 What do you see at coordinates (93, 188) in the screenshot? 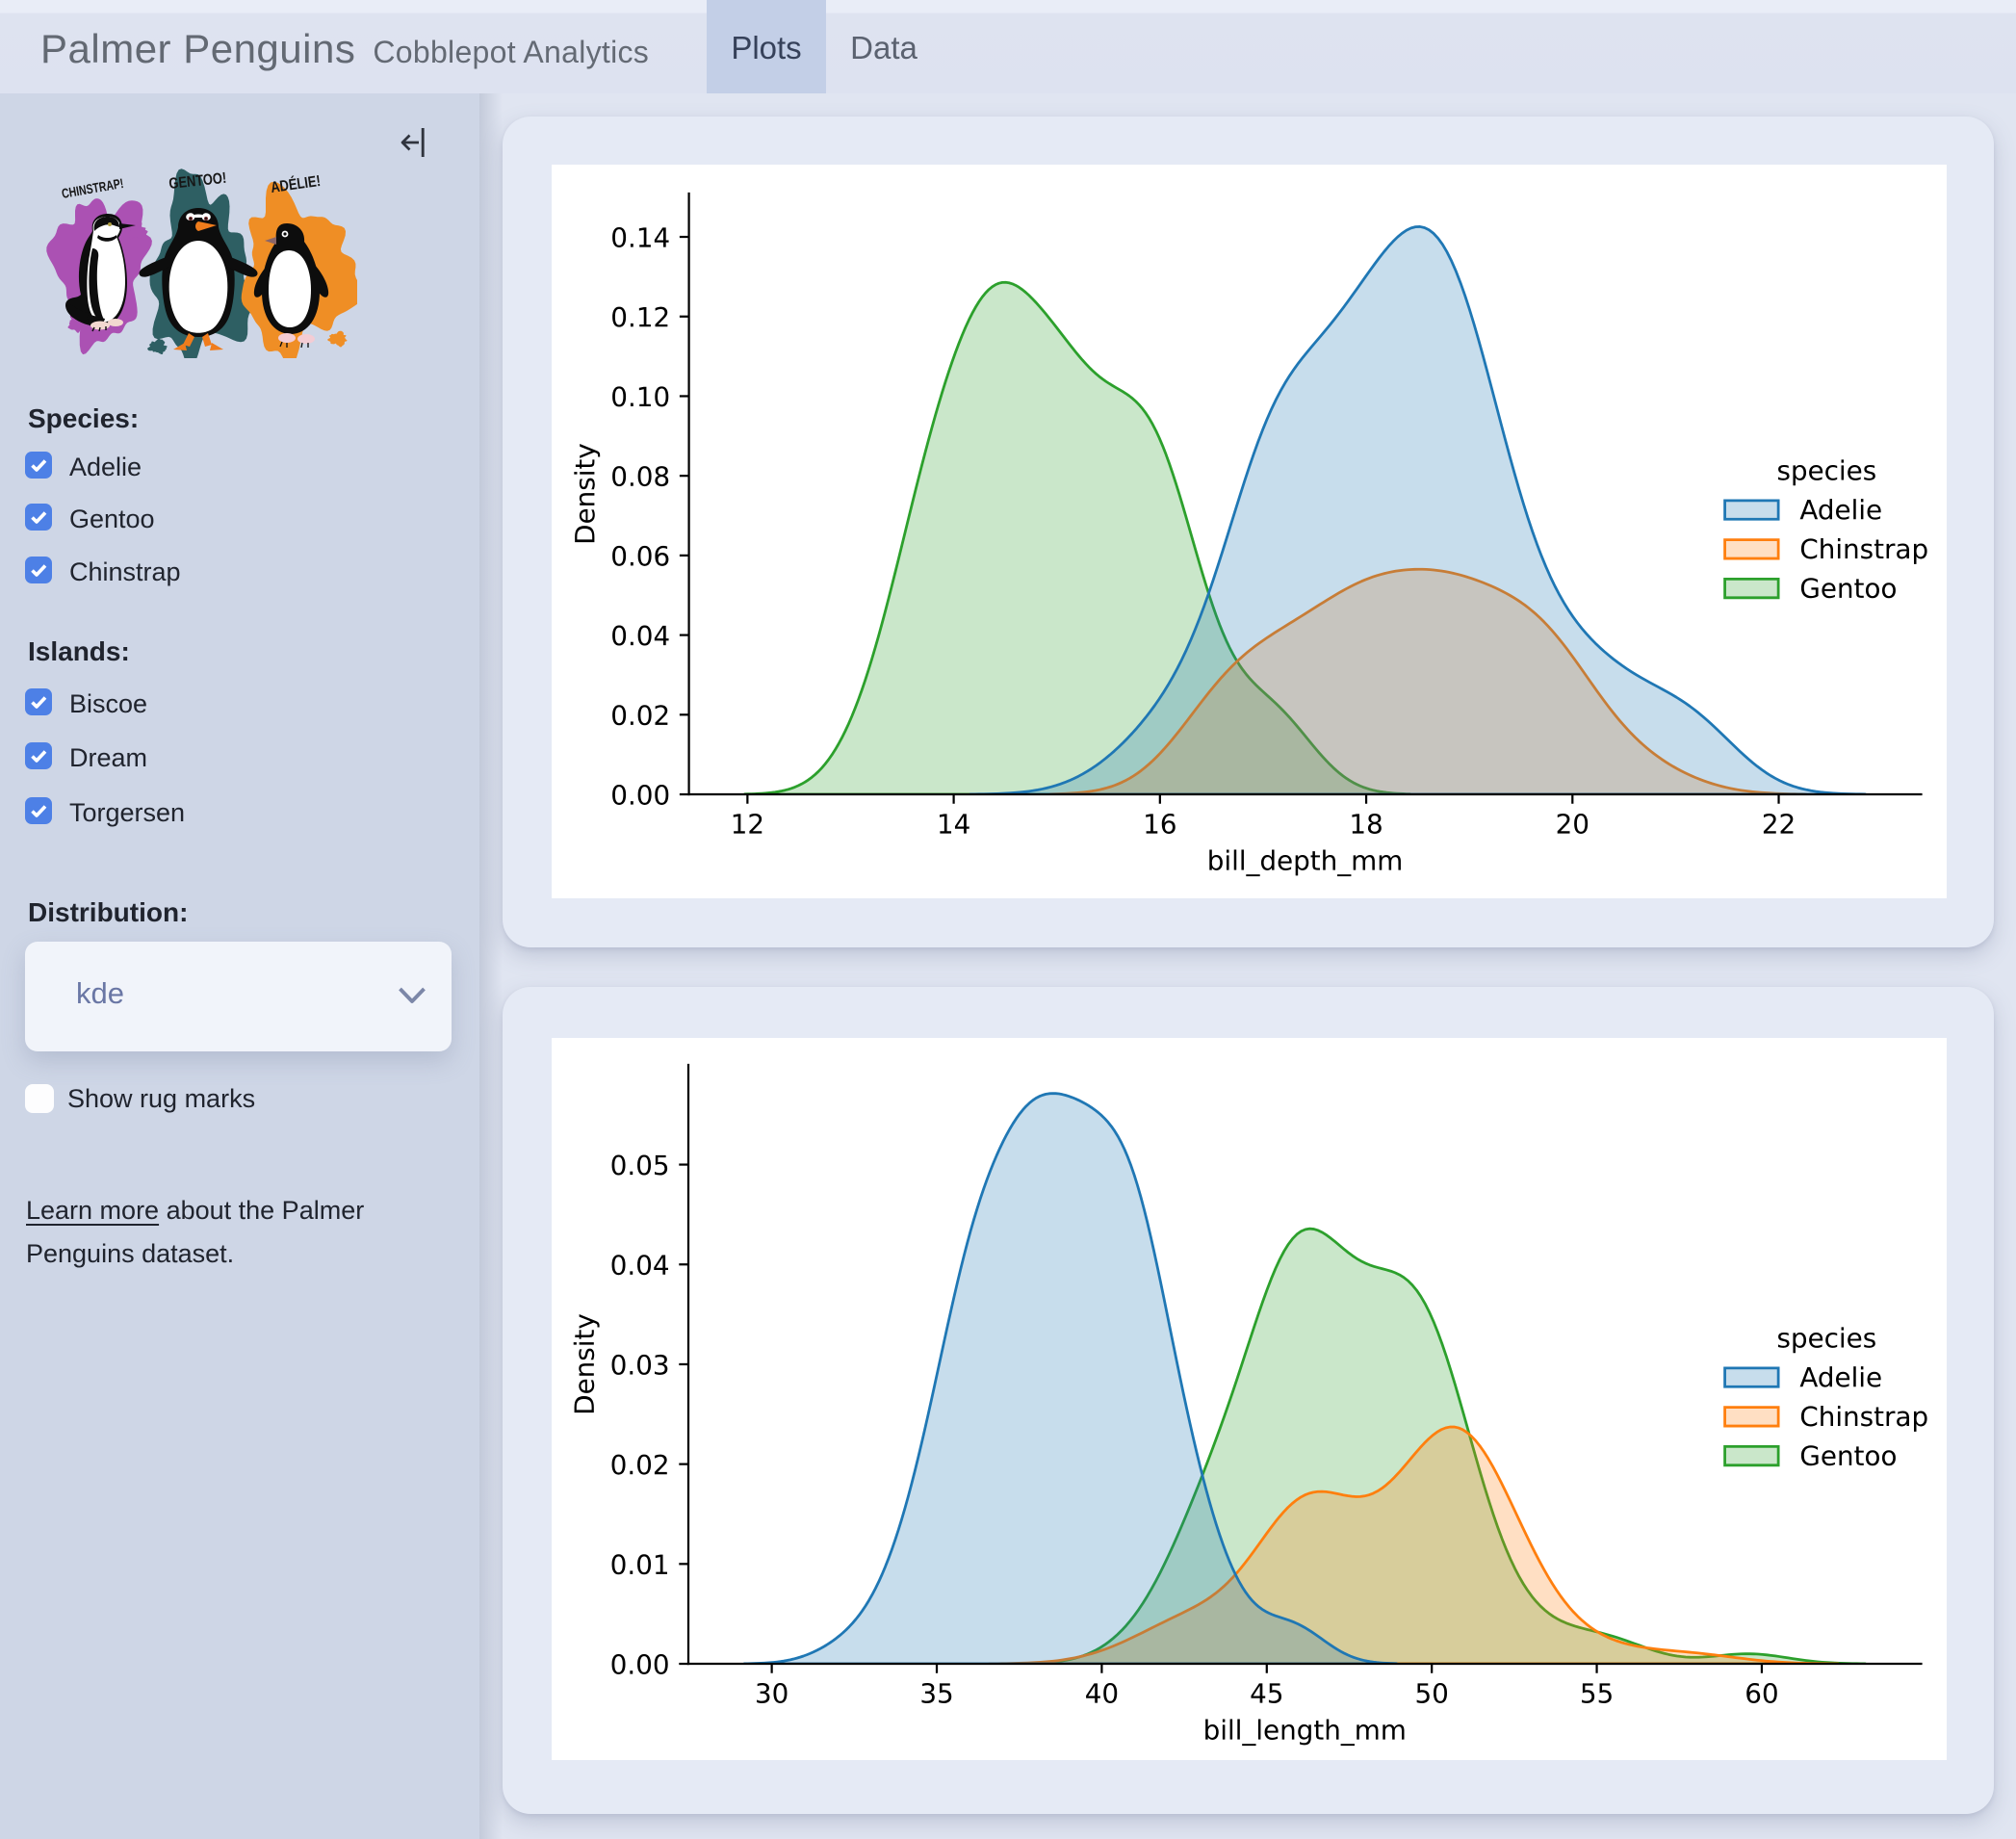
I see `svg-text: CHINSTRAP!` at bounding box center [93, 188].